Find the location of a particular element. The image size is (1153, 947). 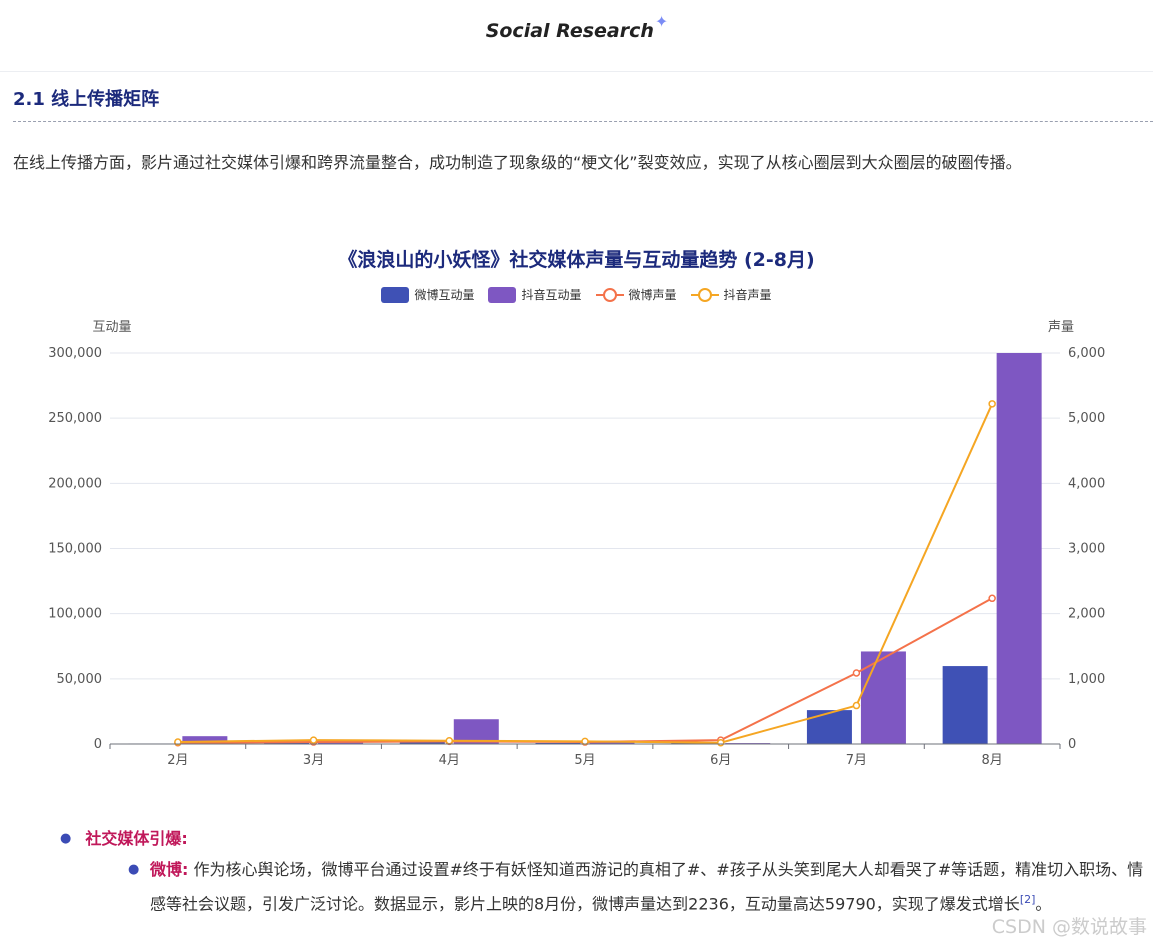

legend-label: 抖音声量 is located at coordinates (747, 295).